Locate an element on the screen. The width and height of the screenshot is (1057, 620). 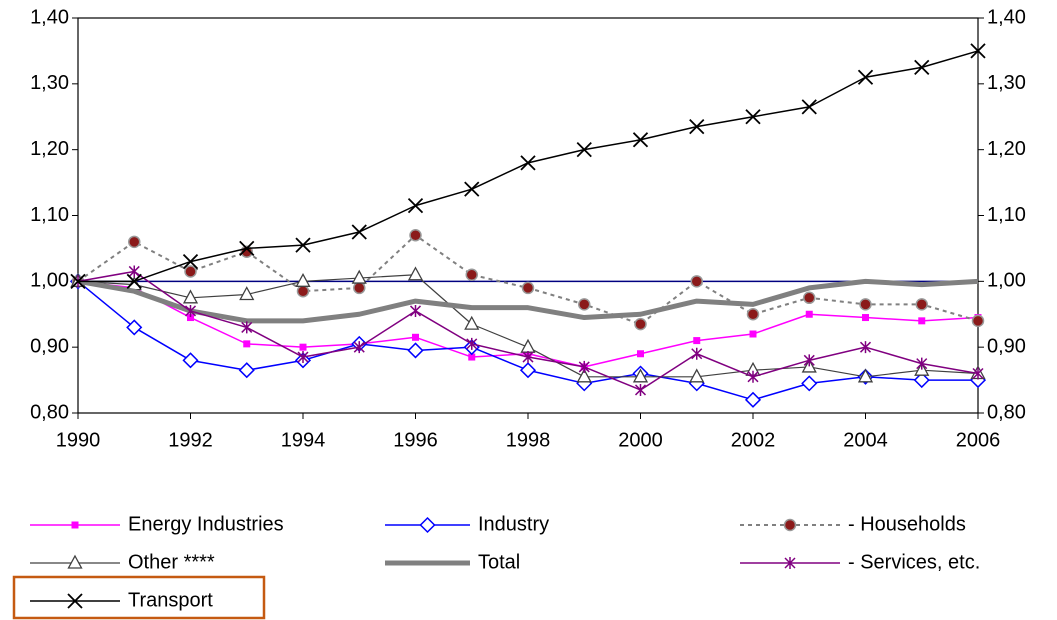
x-tick-label: 2006 is located at coordinates (978, 440).